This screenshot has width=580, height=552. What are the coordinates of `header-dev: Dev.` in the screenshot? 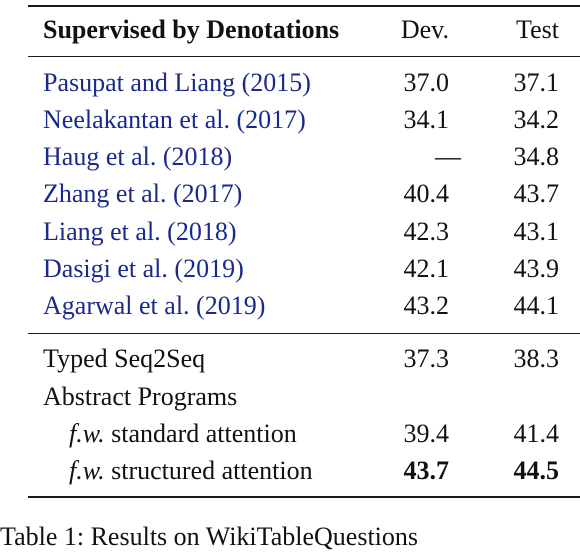 It's located at (424, 29).